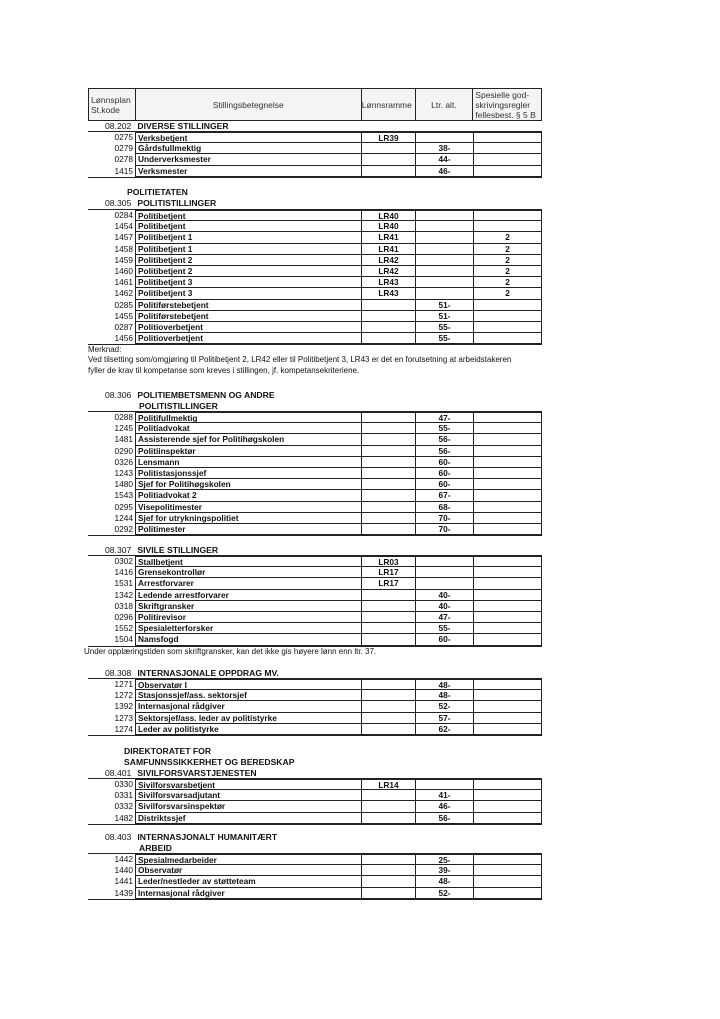  What do you see at coordinates (123, 639) in the screenshot?
I see `cell-st-kode: 1504` at bounding box center [123, 639].